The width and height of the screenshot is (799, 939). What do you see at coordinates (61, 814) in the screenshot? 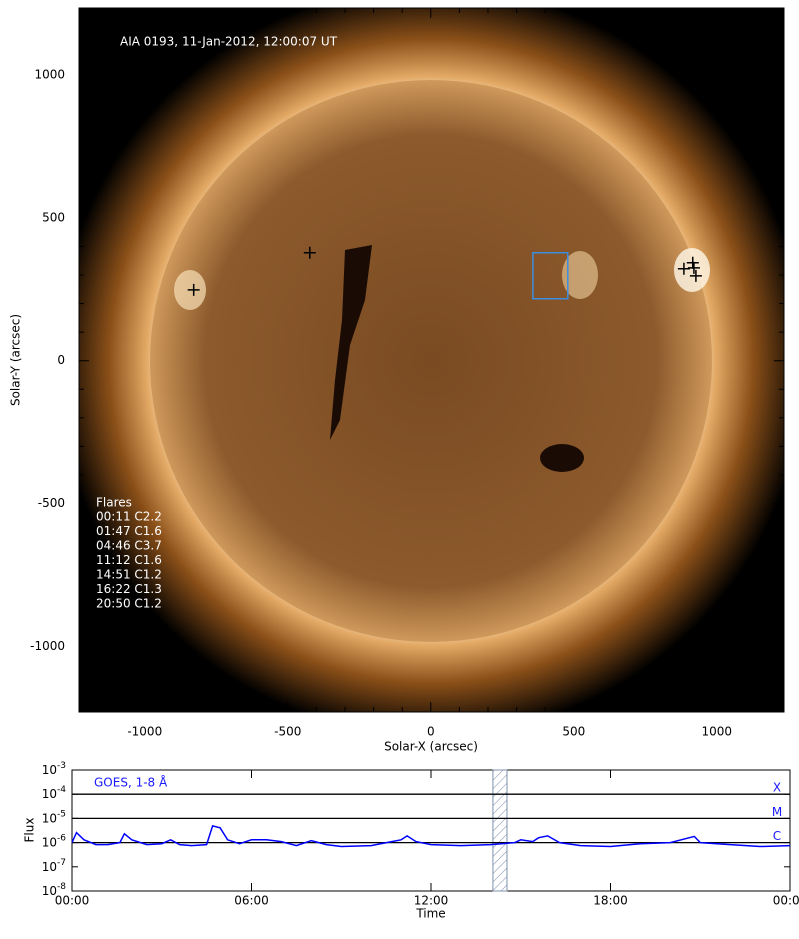
I see `y-tick-exponent: -5` at bounding box center [61, 814].